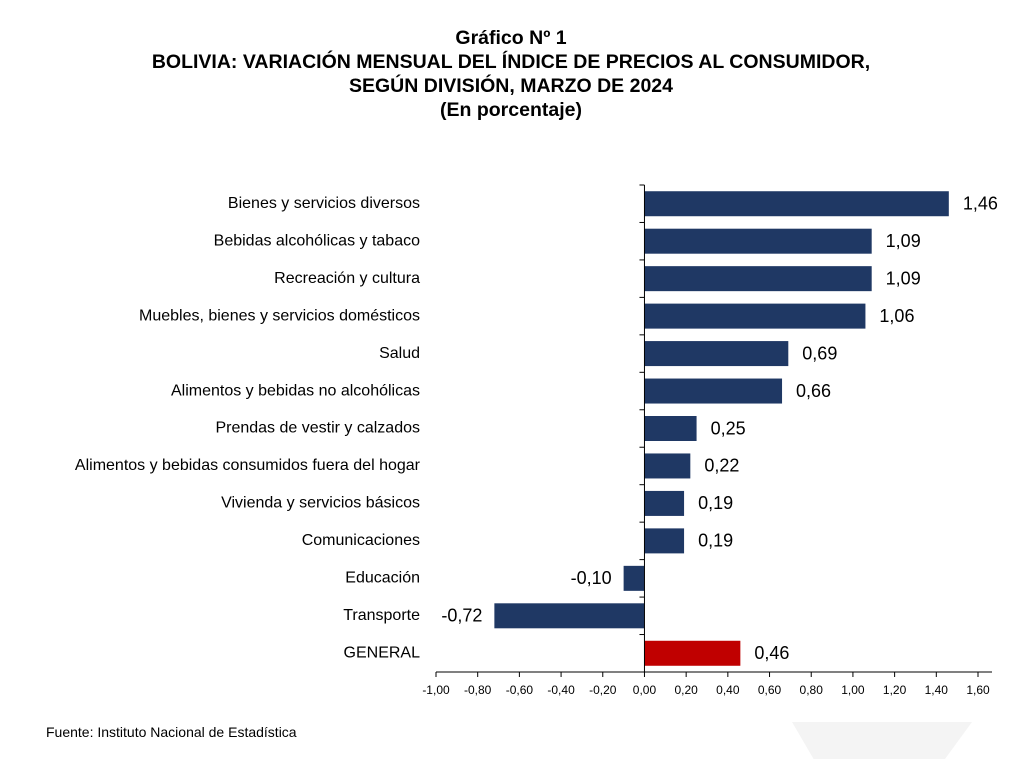 This screenshot has width=1022, height=759. Describe the element at coordinates (381, 615) in the screenshot. I see `category-label: Transporte` at that location.